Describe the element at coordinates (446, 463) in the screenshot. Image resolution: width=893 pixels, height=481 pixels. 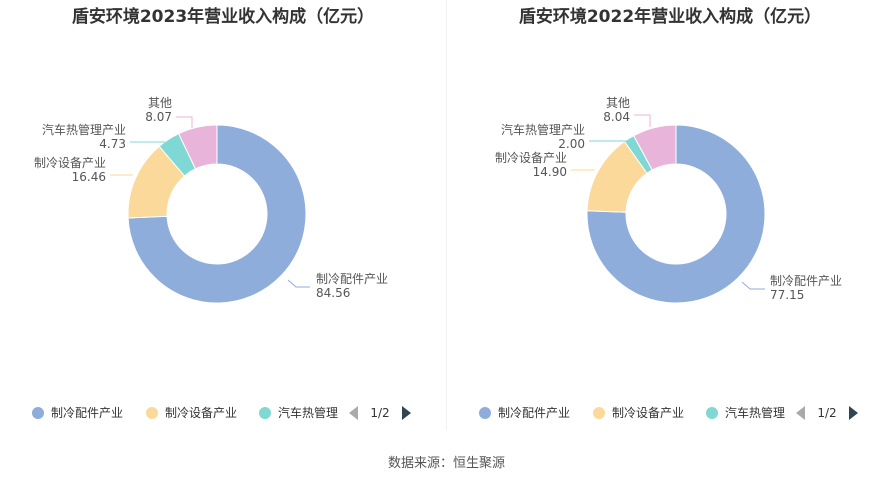
I see `data-source-note: 数据来源：恒生聚源` at that location.